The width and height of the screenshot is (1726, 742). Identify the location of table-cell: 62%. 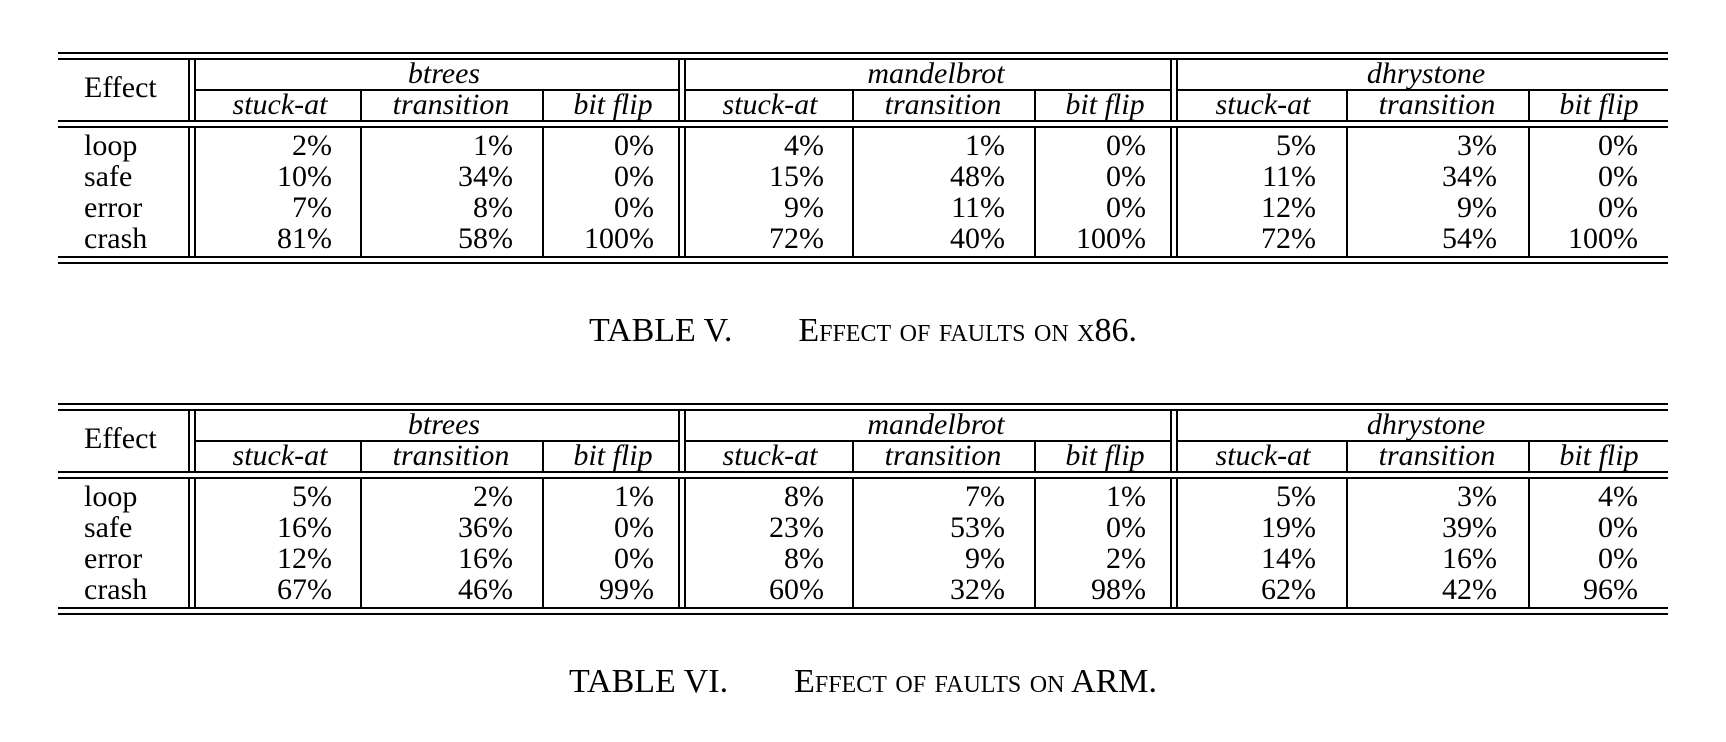
(1288, 589).